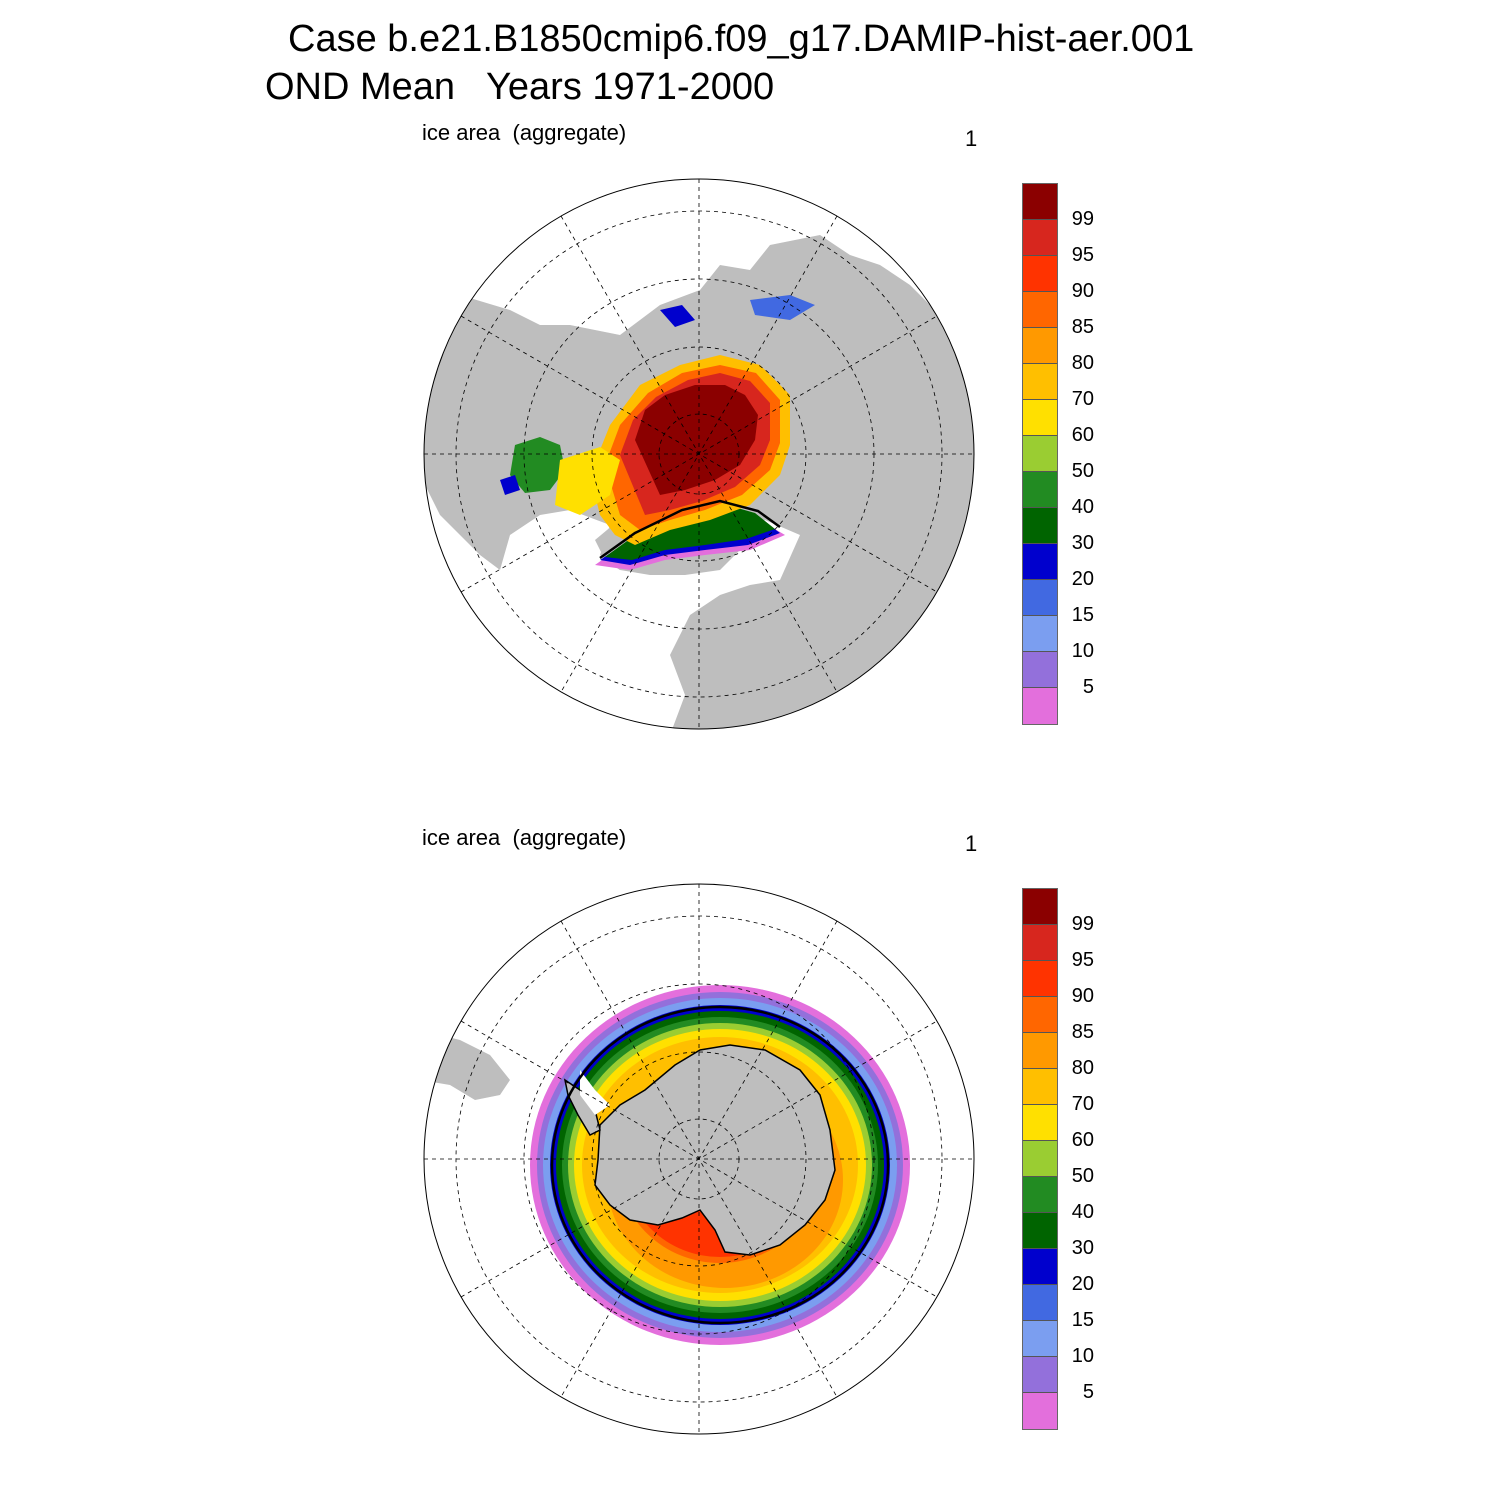 The height and width of the screenshot is (1500, 1500). What do you see at coordinates (524, 132) in the screenshot?
I see `nh-panel-label: ice area (aggregate)` at bounding box center [524, 132].